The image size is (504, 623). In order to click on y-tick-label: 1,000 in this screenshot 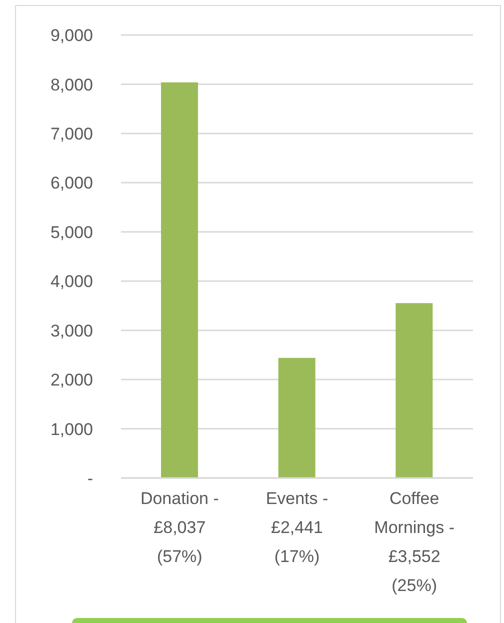, I will do `click(71, 429)`.